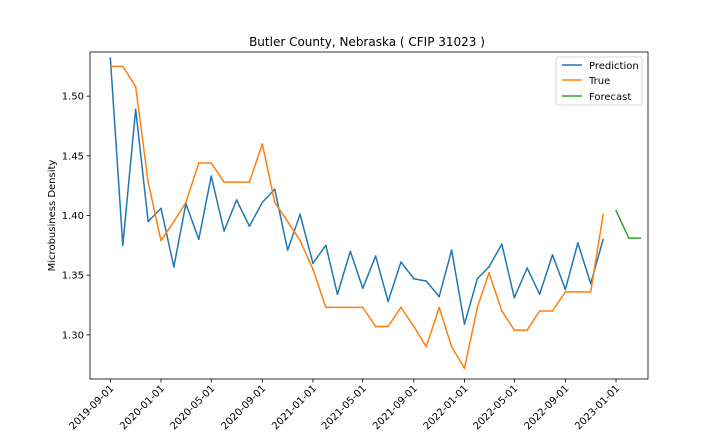 The image size is (720, 432). Describe the element at coordinates (367, 42) in the screenshot. I see `chart-title: Butler County, Nebraska ( CFIP 31023 )` at that location.